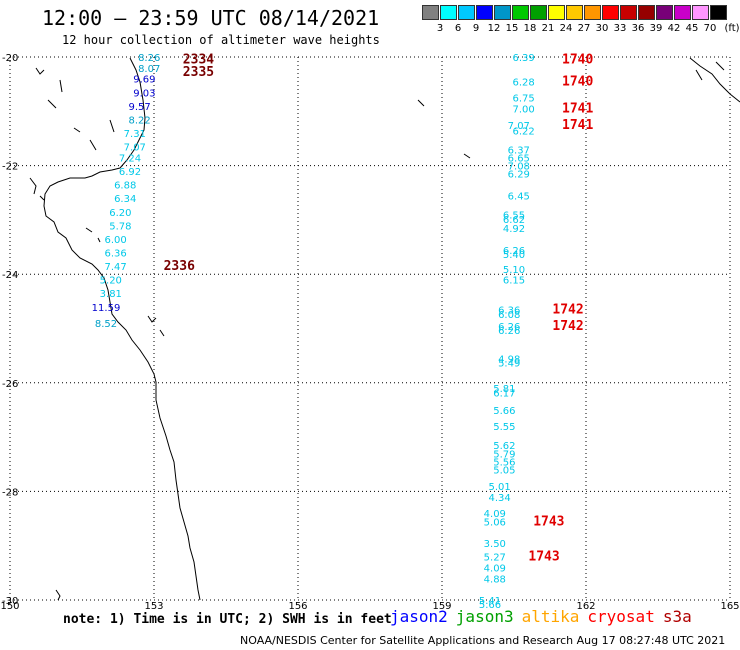 This screenshot has width=740, height=650. Describe the element at coordinates (509, 315) in the screenshot. I see `swh-observation: 6.08` at that location.